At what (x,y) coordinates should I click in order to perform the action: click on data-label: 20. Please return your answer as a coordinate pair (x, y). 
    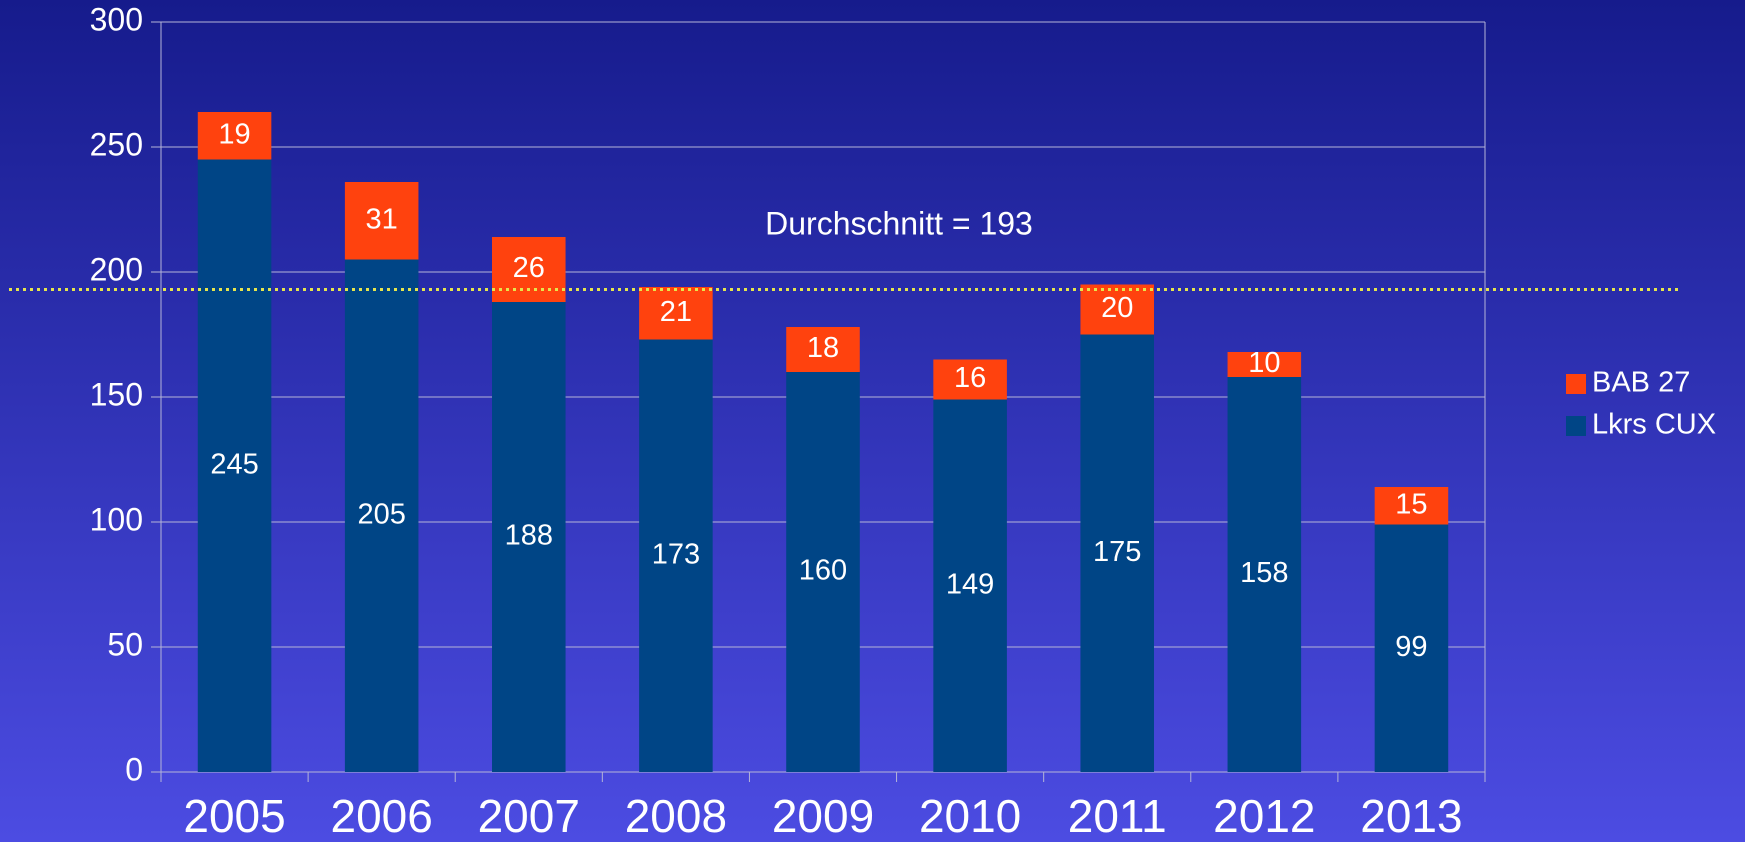
    Looking at the image, I should click on (1117, 308).